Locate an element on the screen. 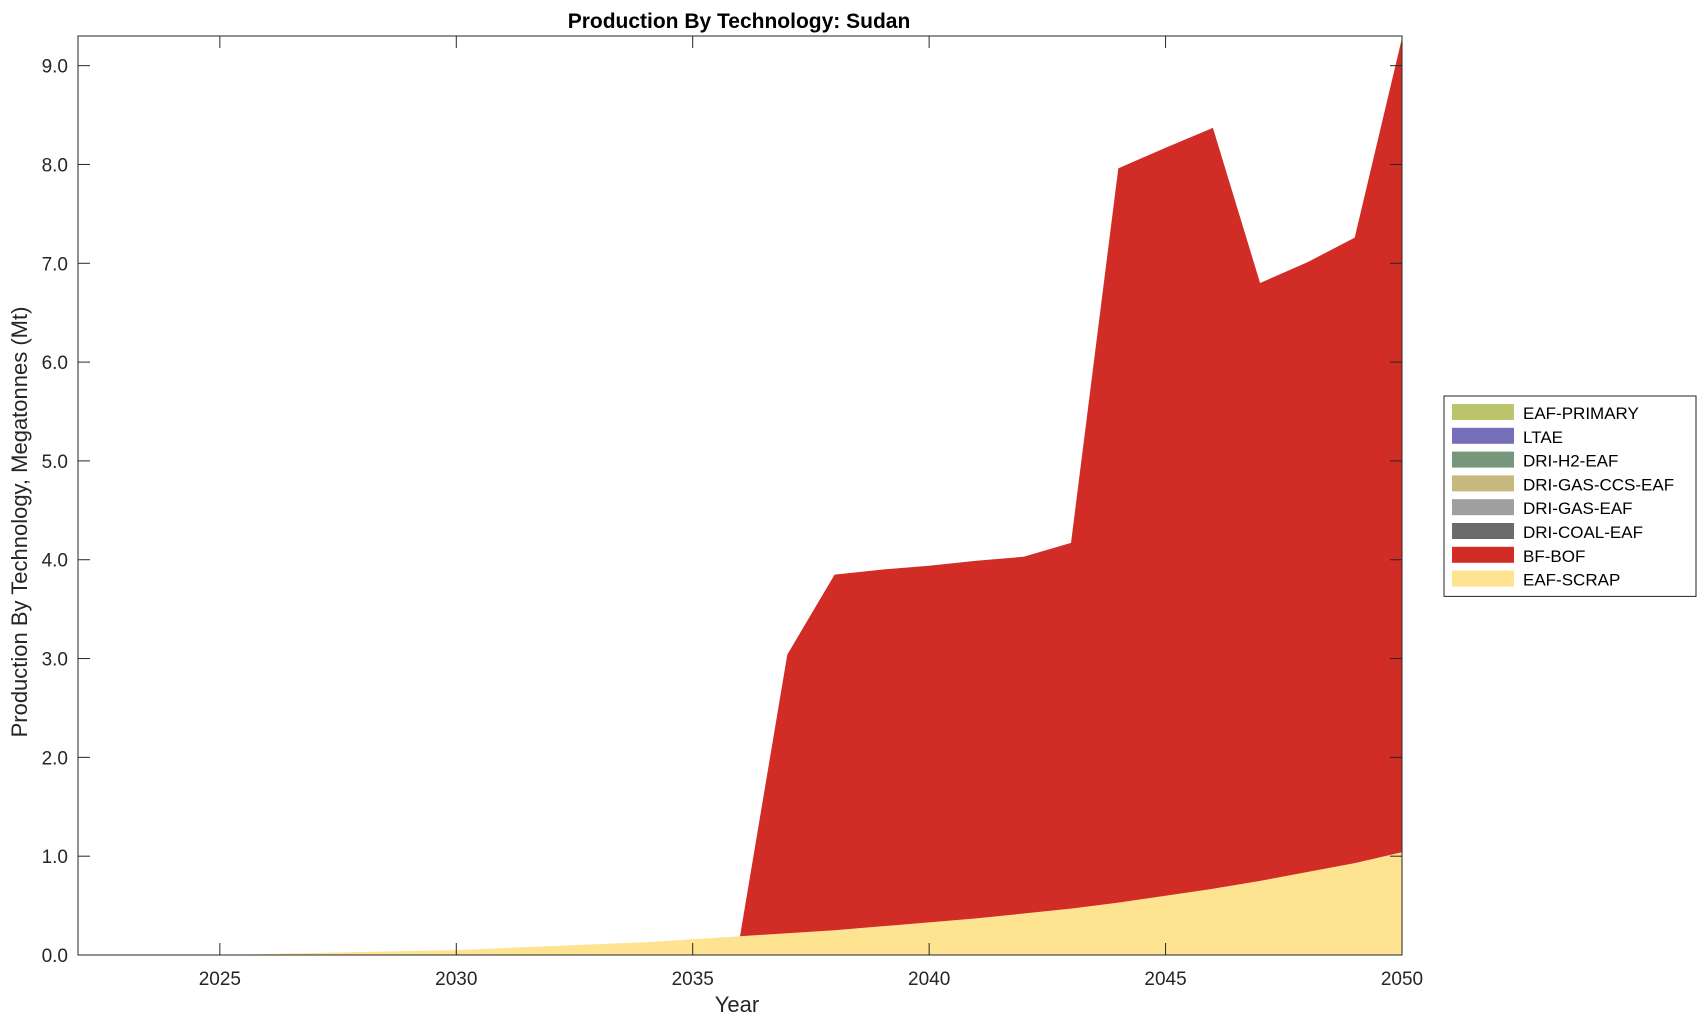 This screenshot has height=1021, width=1703. legend-label-ltae: LTAE is located at coordinates (1543, 437).